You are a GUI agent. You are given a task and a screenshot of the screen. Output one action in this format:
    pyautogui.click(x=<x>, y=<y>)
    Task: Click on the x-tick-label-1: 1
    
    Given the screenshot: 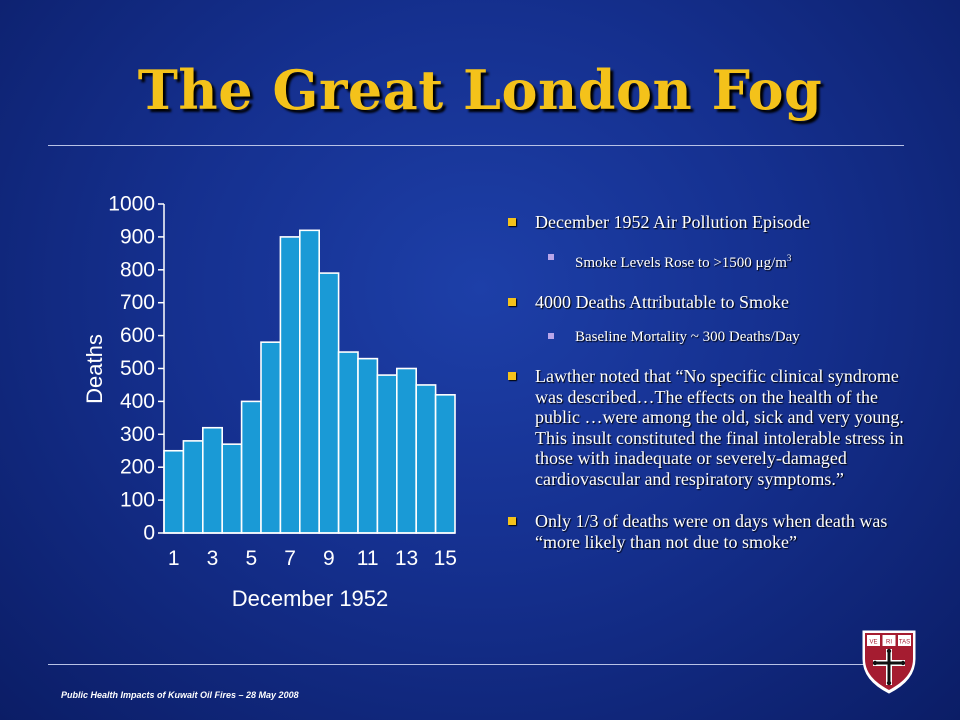 What is the action you would take?
    pyautogui.click(x=174, y=558)
    